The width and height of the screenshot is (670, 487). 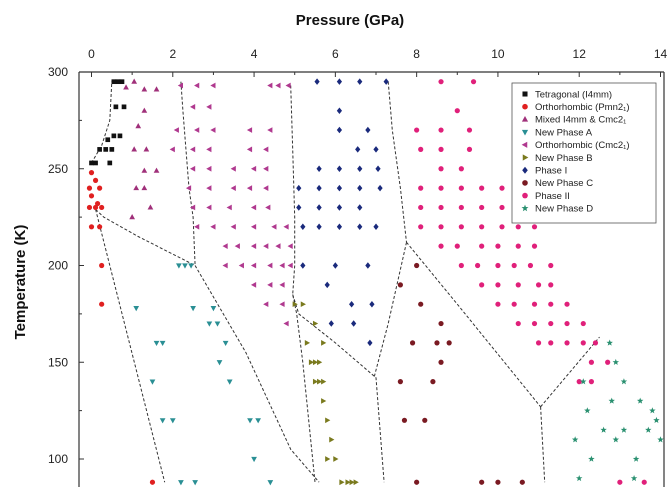 I want to click on x-tick-label: 14, so click(x=661, y=54).